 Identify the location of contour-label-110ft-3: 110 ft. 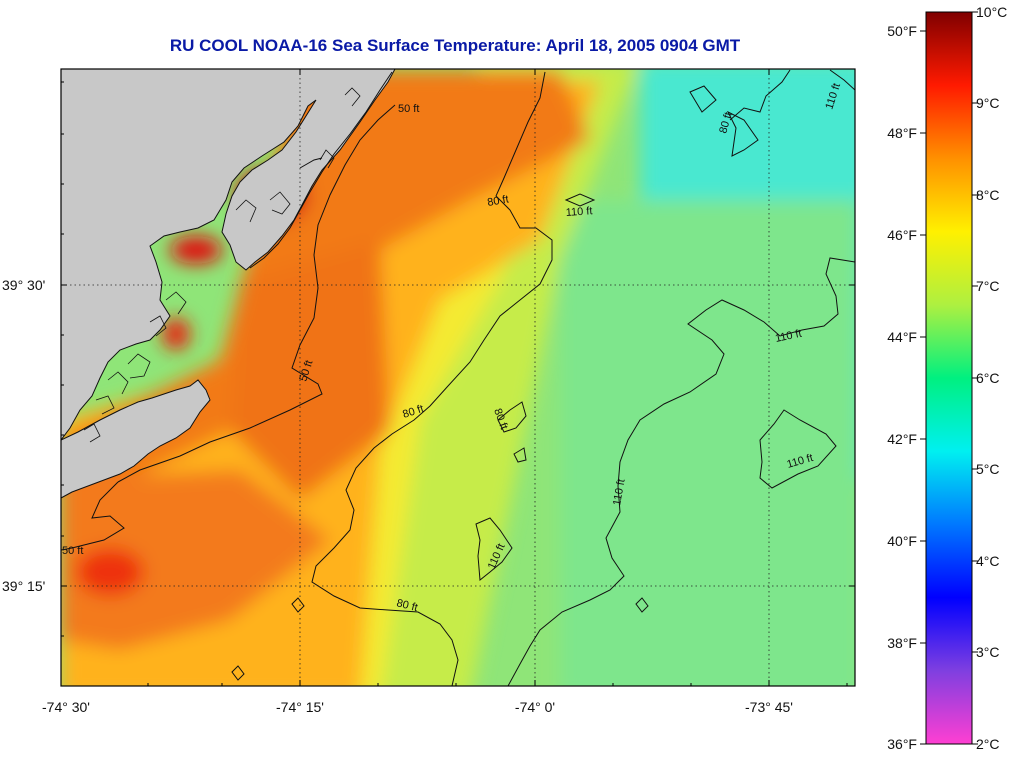
(788, 336).